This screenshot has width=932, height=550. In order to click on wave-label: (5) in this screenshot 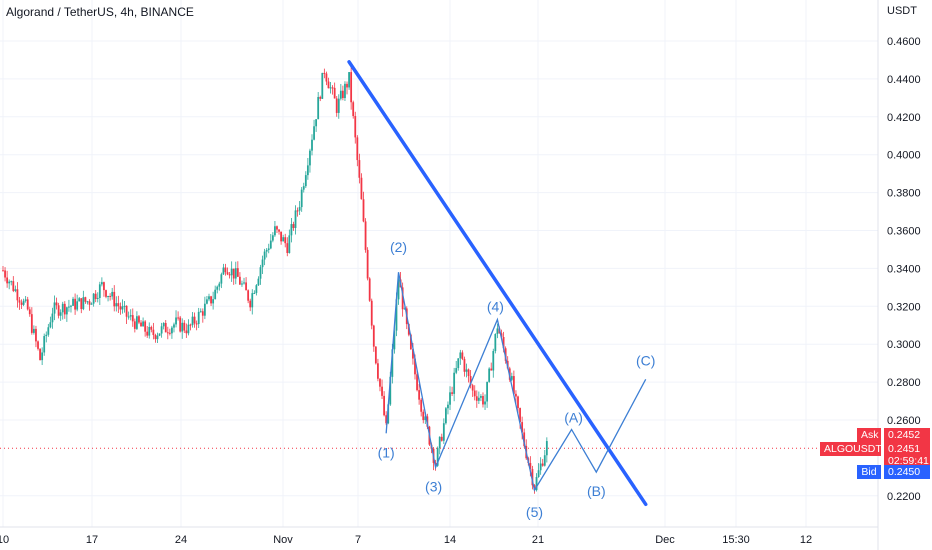, I will do `click(534, 512)`.